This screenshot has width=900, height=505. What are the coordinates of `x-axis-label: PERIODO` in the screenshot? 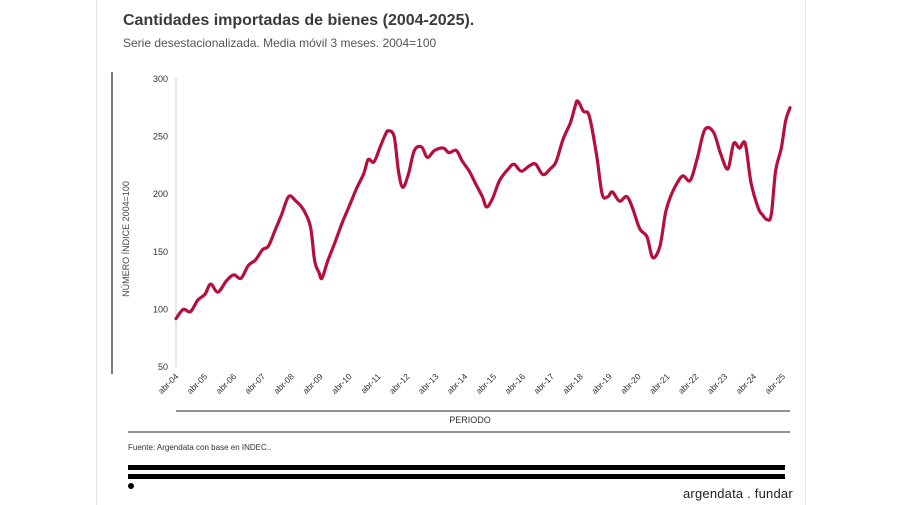 It's located at (470, 420).